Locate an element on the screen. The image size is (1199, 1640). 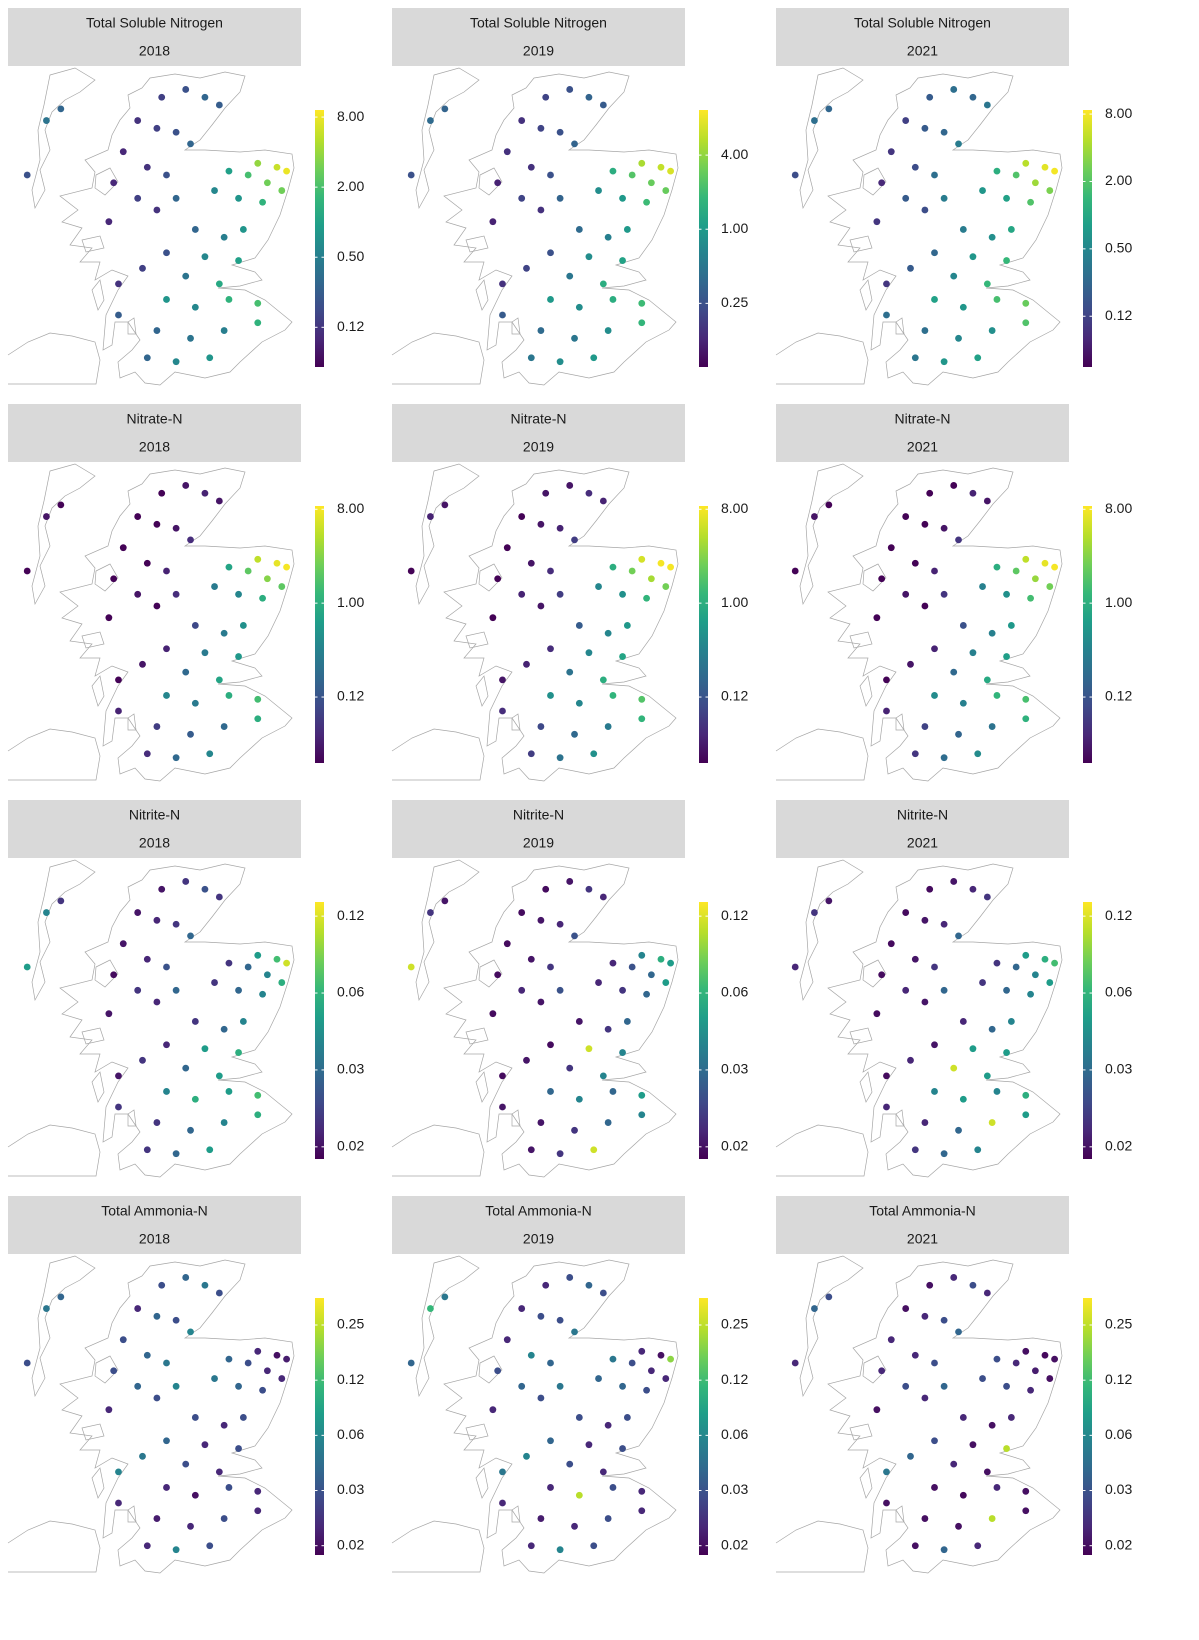
colorbar-label: 2.00 is located at coordinates (1118, 180).